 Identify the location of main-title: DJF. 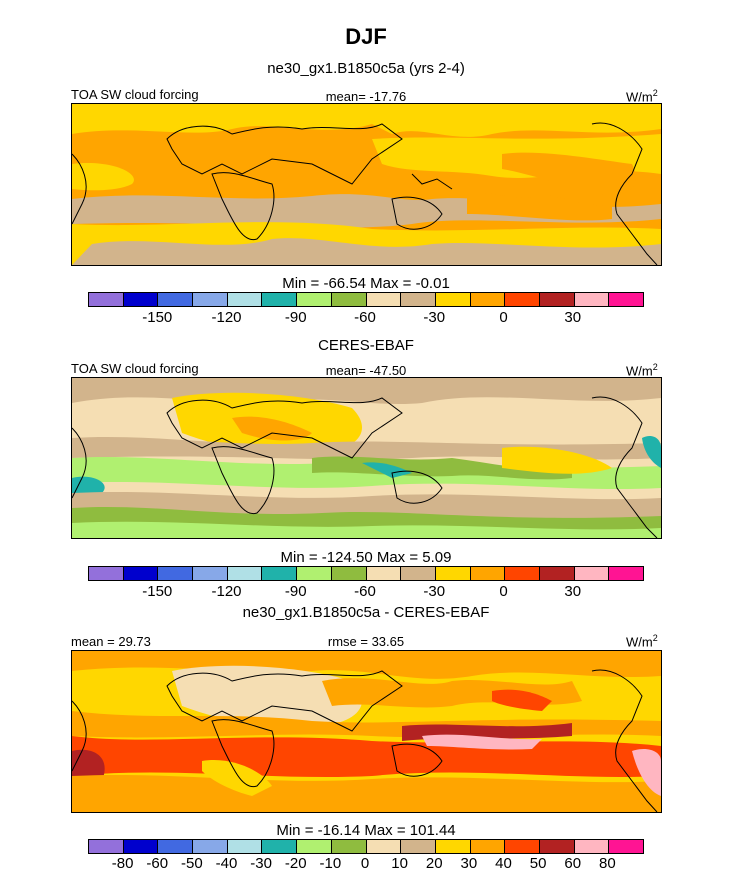
(366, 36).